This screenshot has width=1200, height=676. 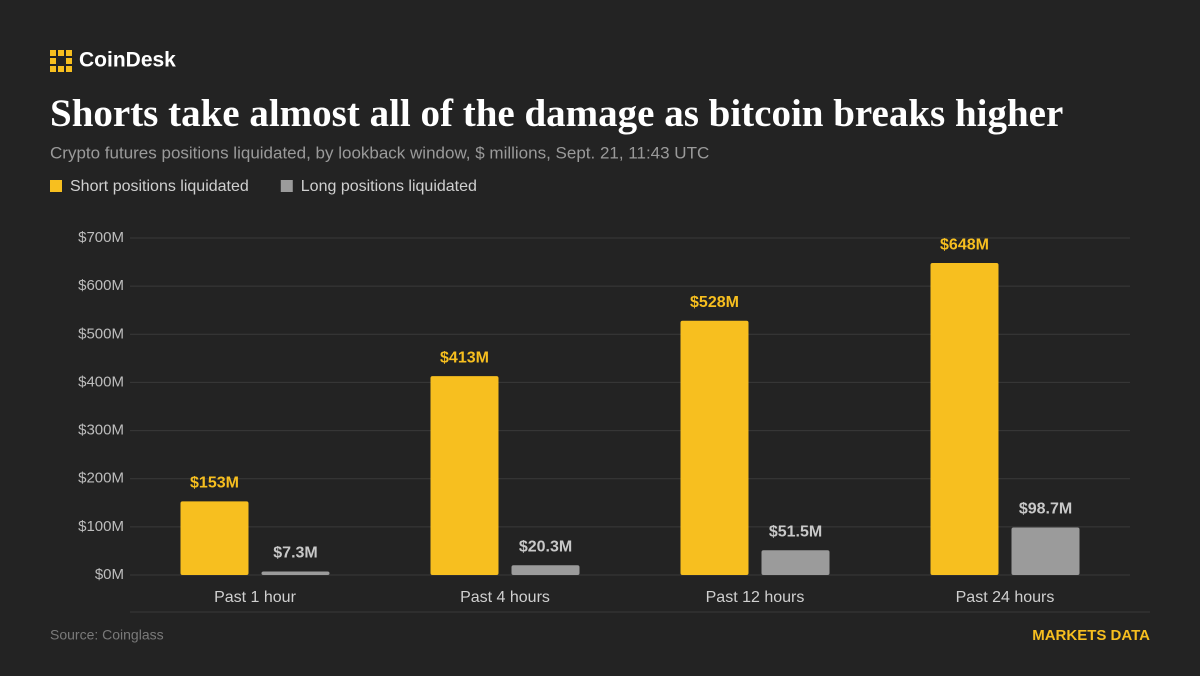 I want to click on y-tick-label: $0M, so click(x=109, y=574).